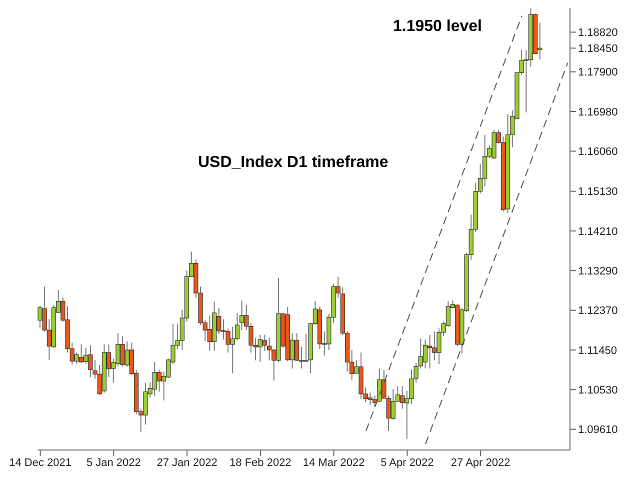  Describe the element at coordinates (333, 462) in the screenshot. I see `x-tick-label: 14 Mar 2022` at that location.